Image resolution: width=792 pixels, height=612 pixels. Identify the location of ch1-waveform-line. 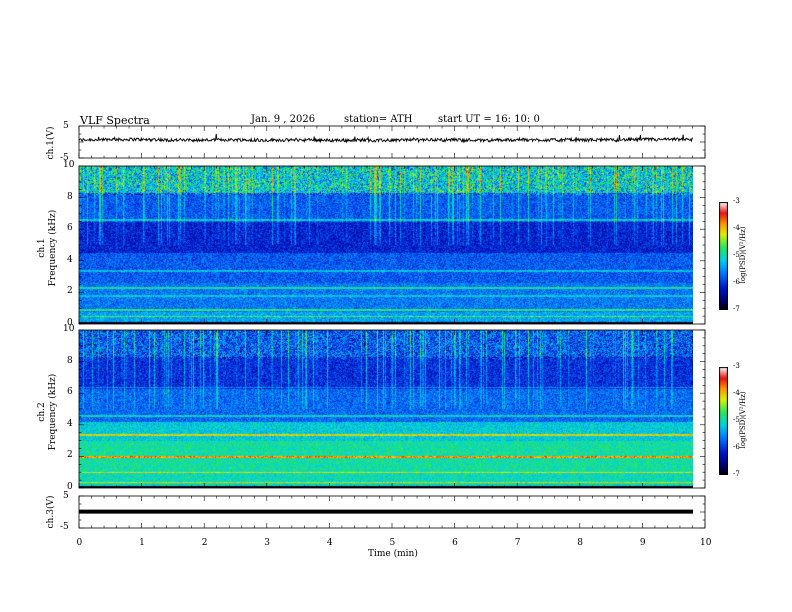
(386, 138).